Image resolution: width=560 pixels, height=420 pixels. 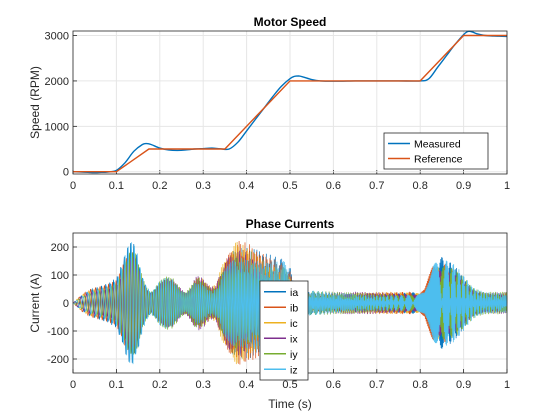 What do you see at coordinates (203, 385) in the screenshot?
I see `chart2-x-tick-label: 0.3` at bounding box center [203, 385].